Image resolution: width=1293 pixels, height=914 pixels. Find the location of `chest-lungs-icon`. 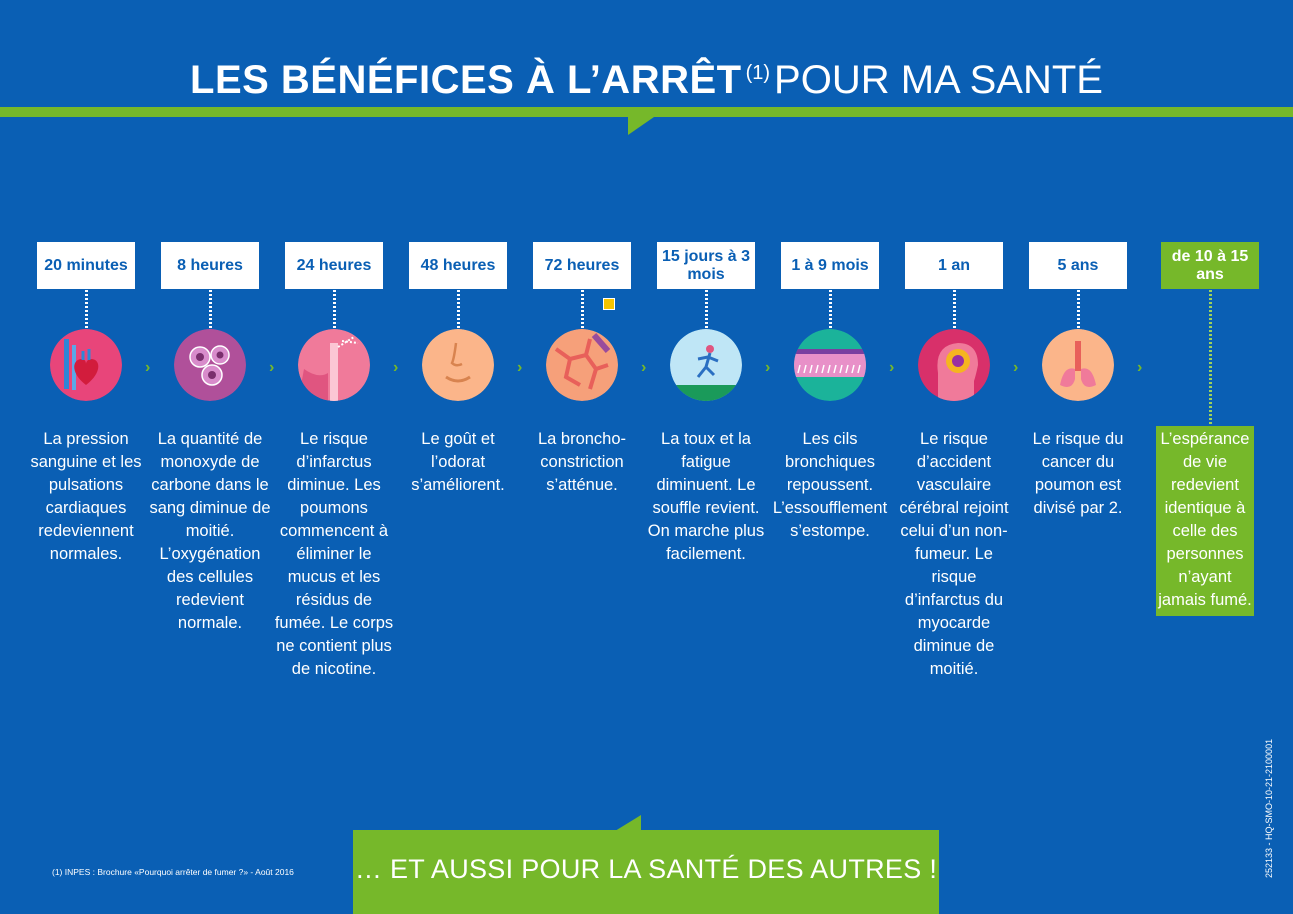

chest-lungs-icon is located at coordinates (1078, 365).